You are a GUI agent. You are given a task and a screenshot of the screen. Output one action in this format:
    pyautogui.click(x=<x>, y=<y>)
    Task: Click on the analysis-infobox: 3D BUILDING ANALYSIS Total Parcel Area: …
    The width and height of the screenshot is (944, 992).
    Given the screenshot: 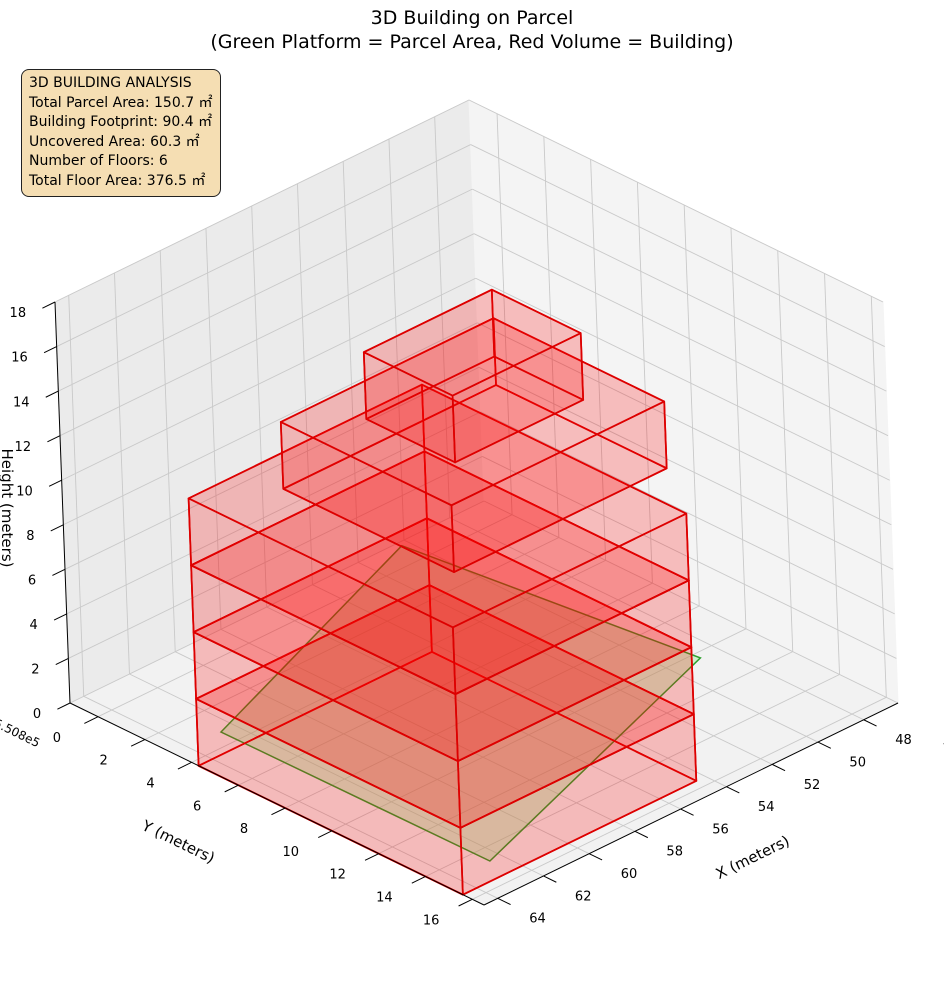 What is the action you would take?
    pyautogui.click(x=121, y=133)
    